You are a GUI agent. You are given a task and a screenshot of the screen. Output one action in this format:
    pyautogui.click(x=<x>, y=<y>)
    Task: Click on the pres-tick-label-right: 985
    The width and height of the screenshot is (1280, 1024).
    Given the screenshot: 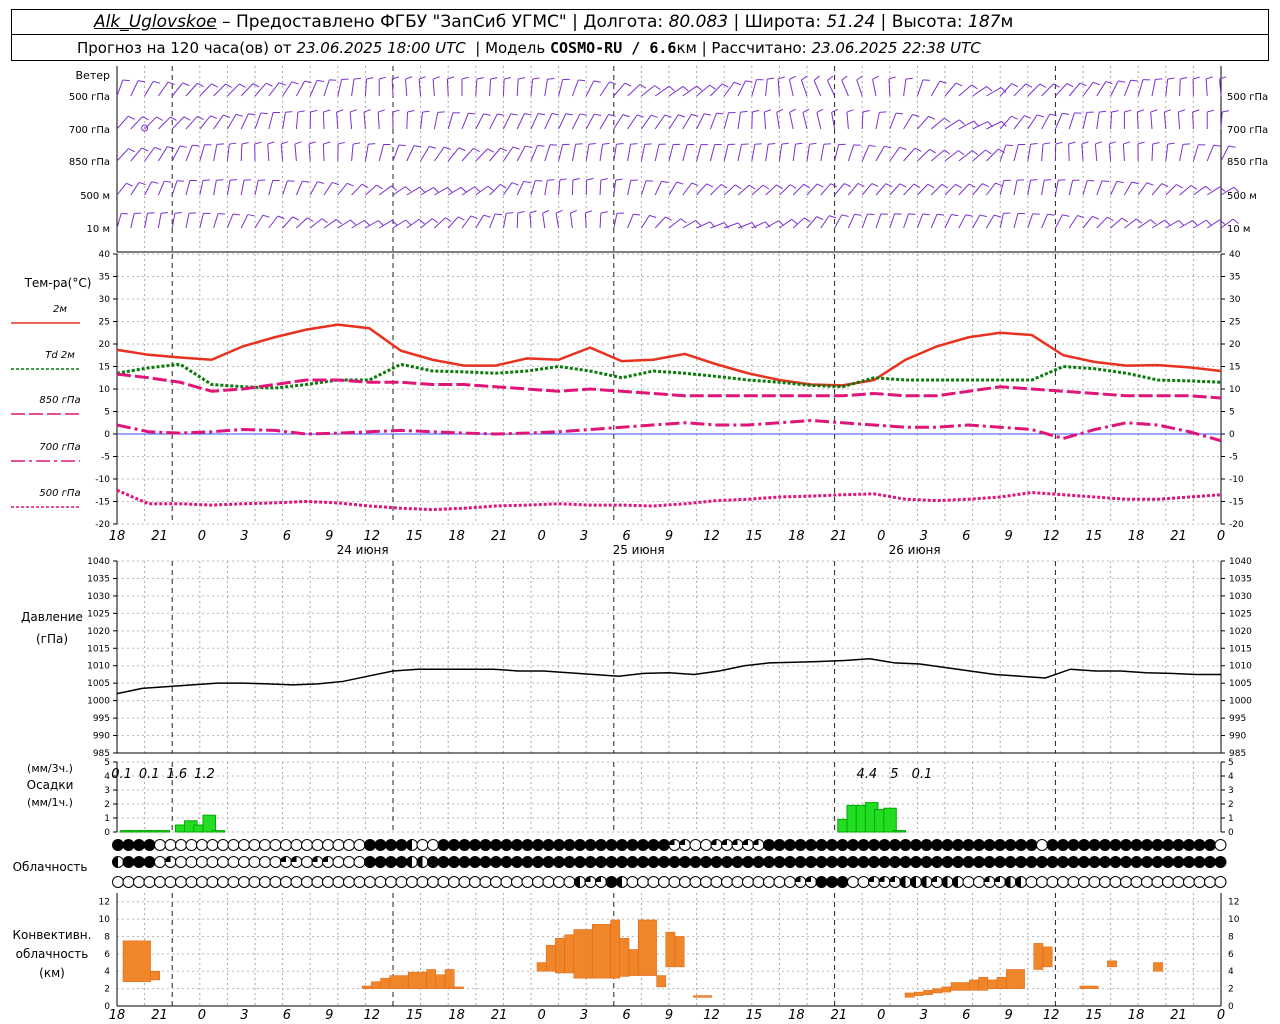 What is the action you would take?
    pyautogui.click(x=1237, y=754)
    